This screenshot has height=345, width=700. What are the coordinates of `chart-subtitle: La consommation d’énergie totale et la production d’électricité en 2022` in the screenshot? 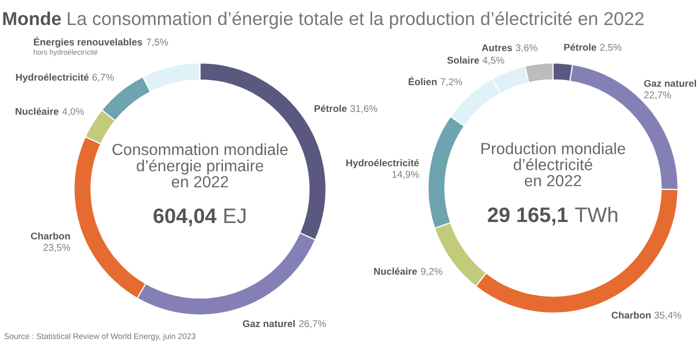 It's located at (356, 20).